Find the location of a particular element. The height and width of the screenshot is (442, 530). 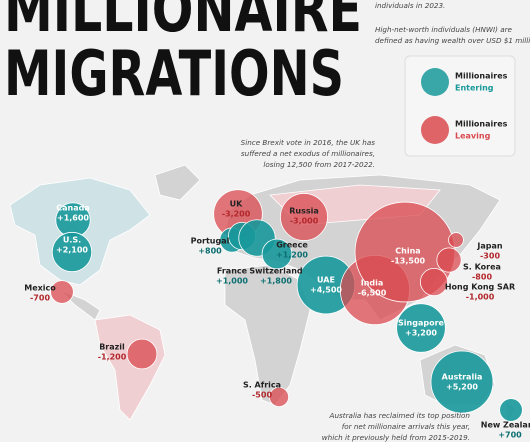

value-label: -6,500 is located at coordinates (372, 293).